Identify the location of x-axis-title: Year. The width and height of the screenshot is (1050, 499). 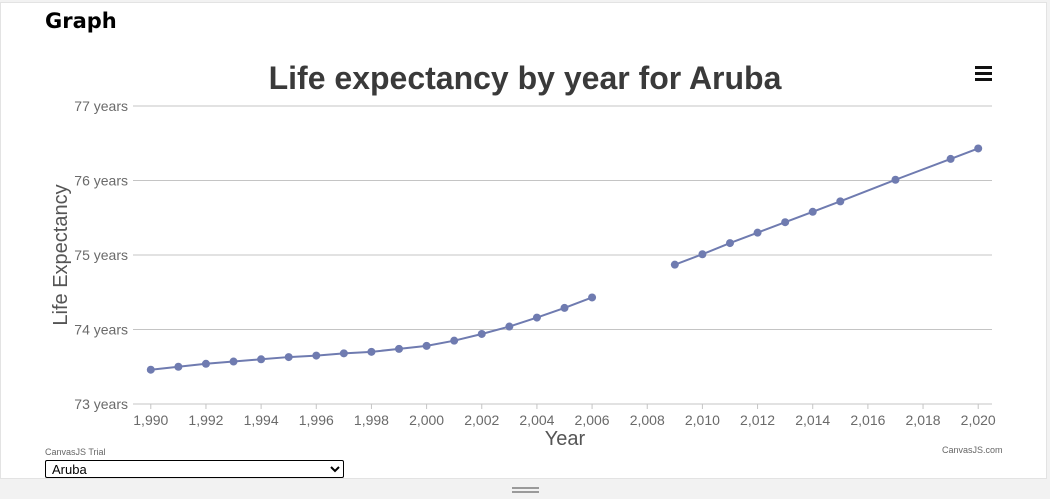
(565, 439).